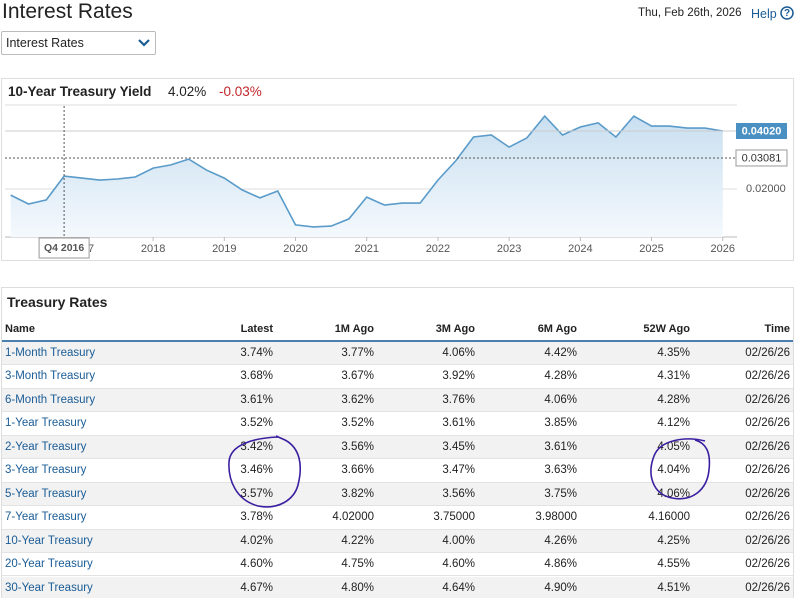  Describe the element at coordinates (458, 587) in the screenshot. I see `rate-cell: 4.64%` at that location.